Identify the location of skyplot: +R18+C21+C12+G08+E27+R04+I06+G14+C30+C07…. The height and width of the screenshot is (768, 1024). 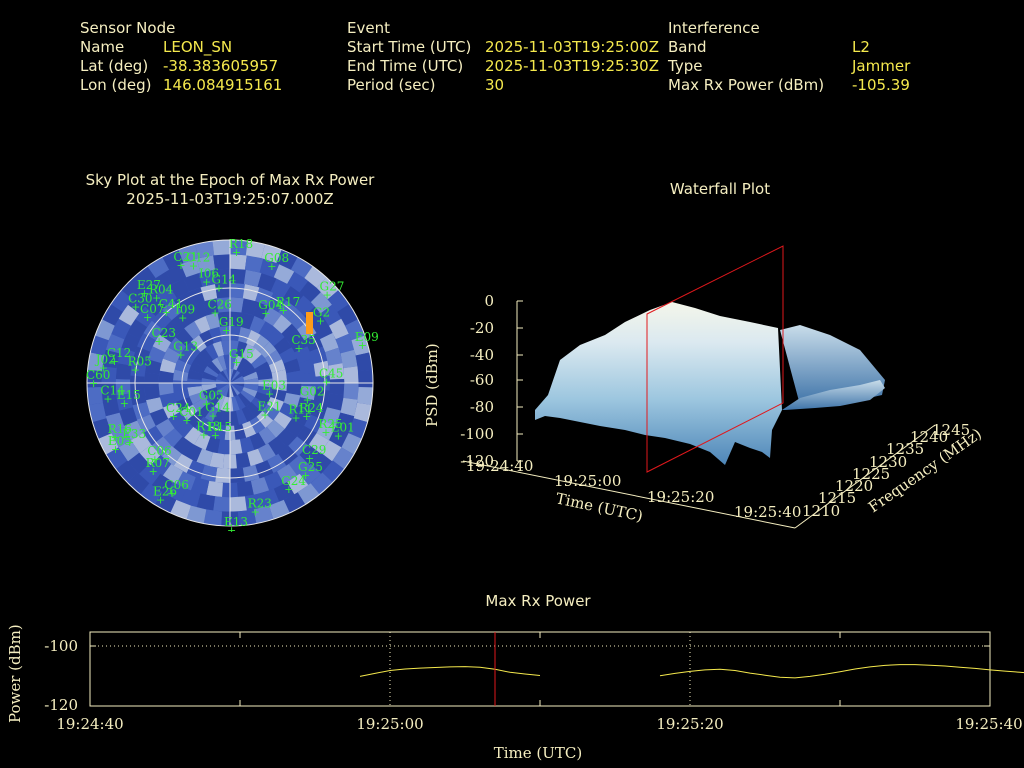
(232, 384).